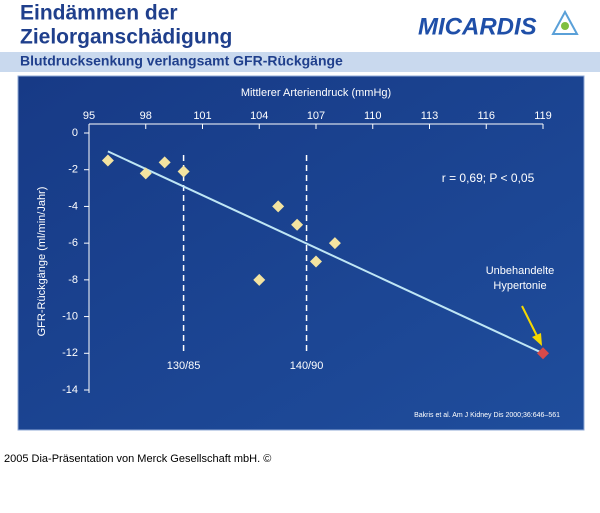 The width and height of the screenshot is (600, 513). I want to click on y-tick-label: -14, so click(70, 390).